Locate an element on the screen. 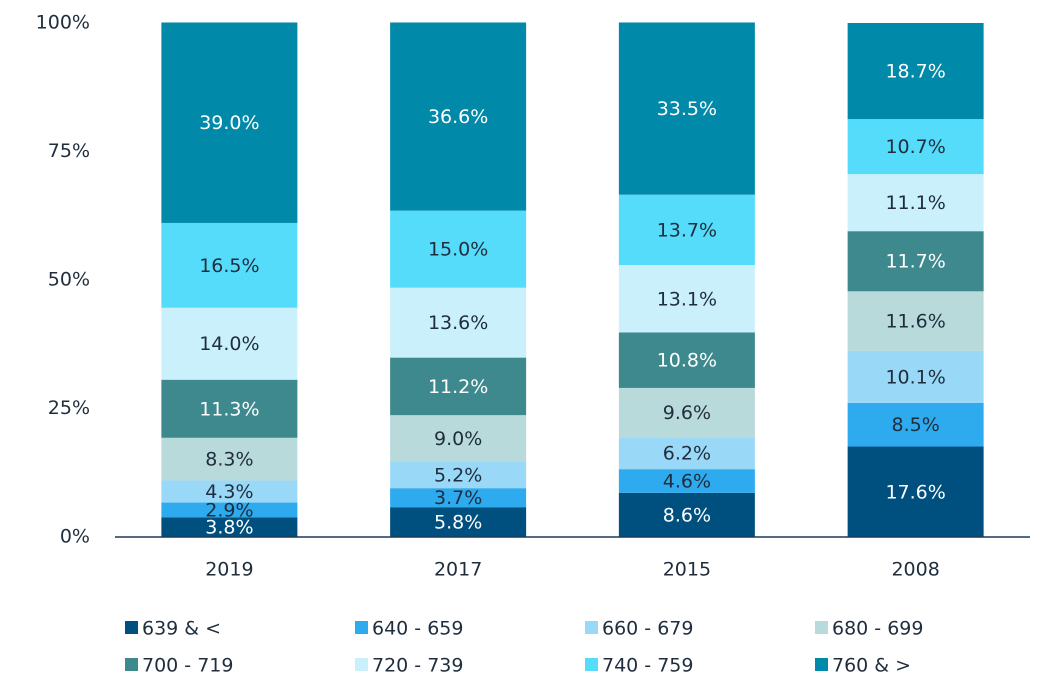 Image resolution: width=1040 pixels, height=684 pixels. data-label: 11.3% is located at coordinates (229, 409).